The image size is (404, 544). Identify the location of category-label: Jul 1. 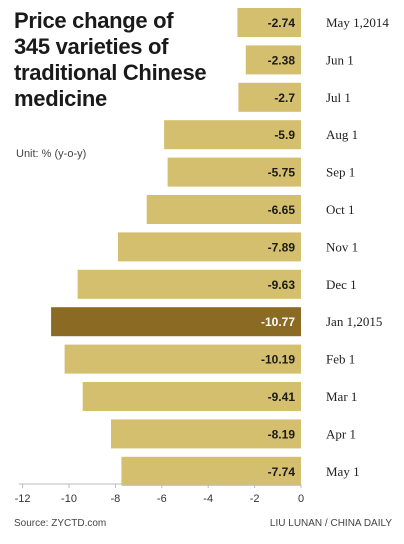
(338, 97).